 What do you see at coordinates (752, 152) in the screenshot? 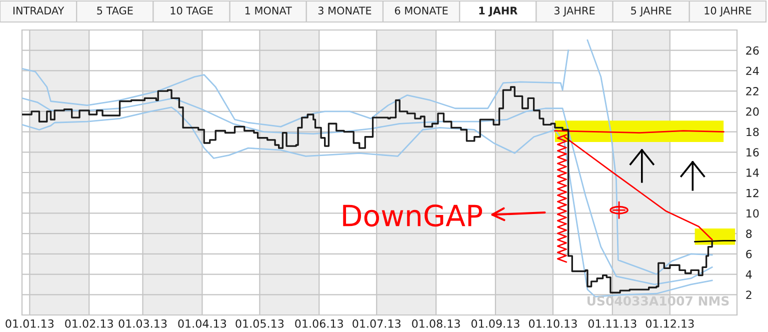
I see `y-tick-label: 16` at bounding box center [752, 152].